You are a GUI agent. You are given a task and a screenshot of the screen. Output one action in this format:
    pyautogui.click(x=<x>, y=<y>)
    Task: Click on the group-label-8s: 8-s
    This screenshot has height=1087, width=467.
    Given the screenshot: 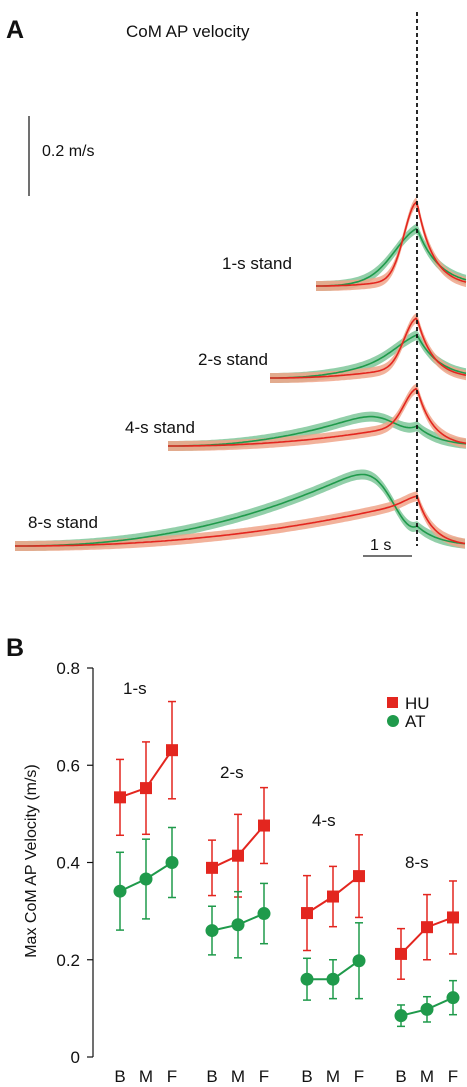 What is the action you would take?
    pyautogui.click(x=417, y=862)
    